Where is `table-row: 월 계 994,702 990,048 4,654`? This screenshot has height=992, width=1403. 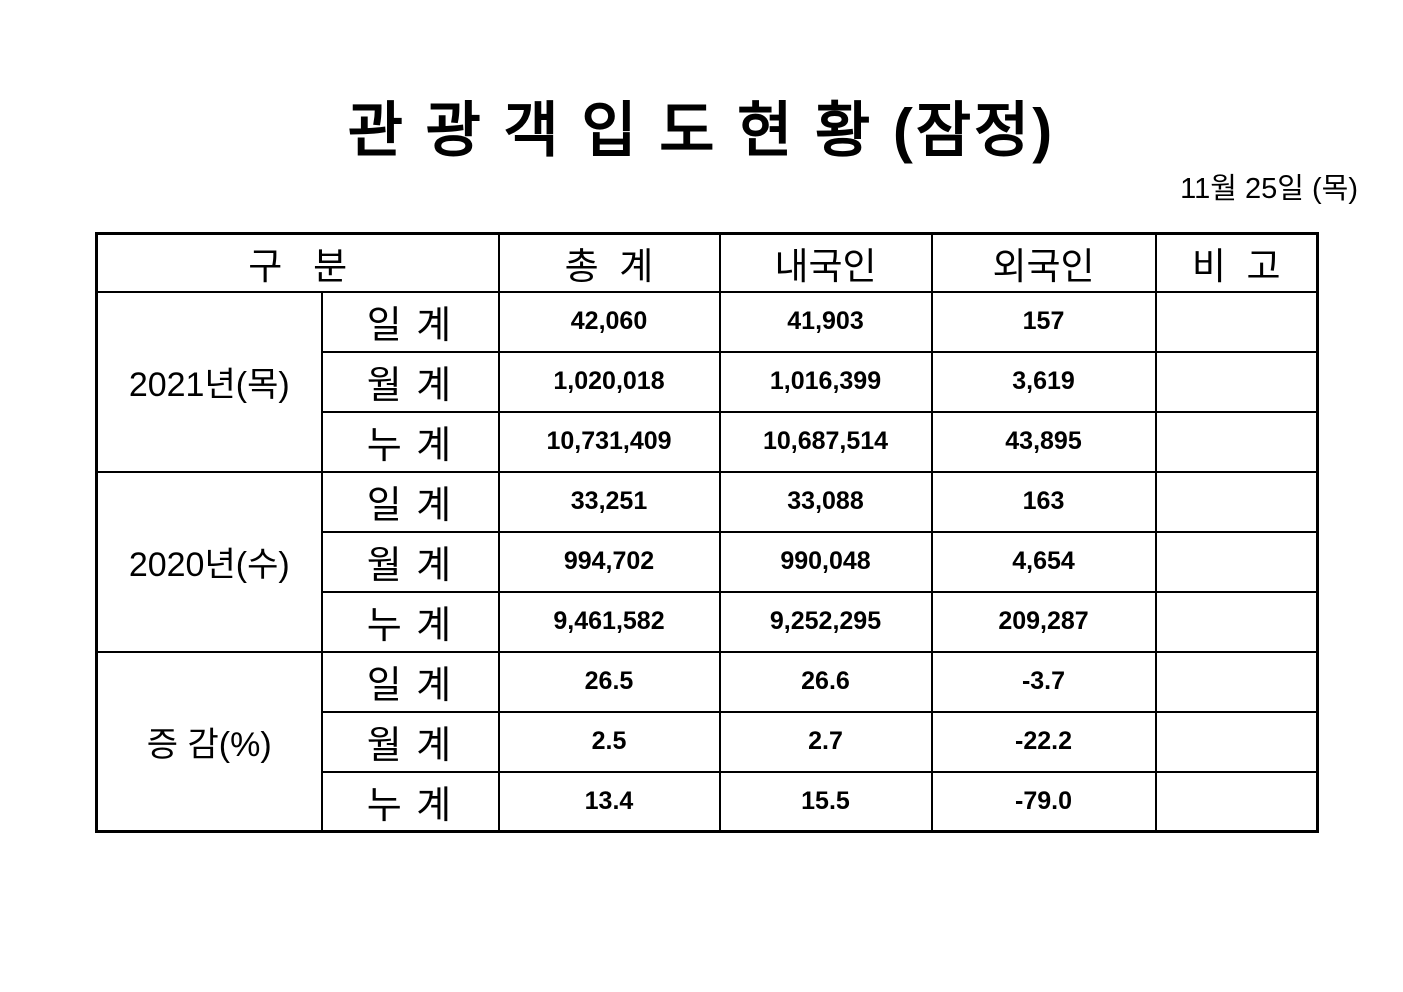 table-row: 월 계 994,702 990,048 4,654 is located at coordinates (708, 561).